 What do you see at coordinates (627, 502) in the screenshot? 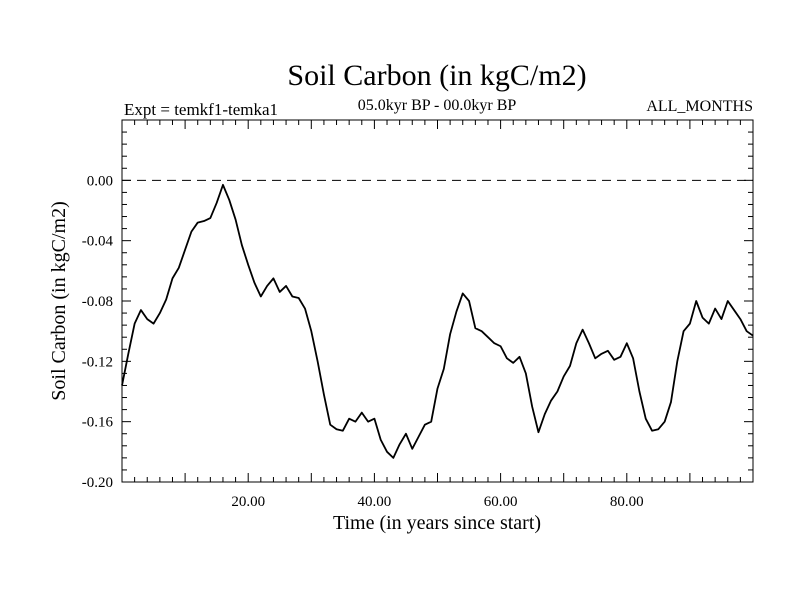
I see `x-tick-label: 80.00` at bounding box center [627, 502].